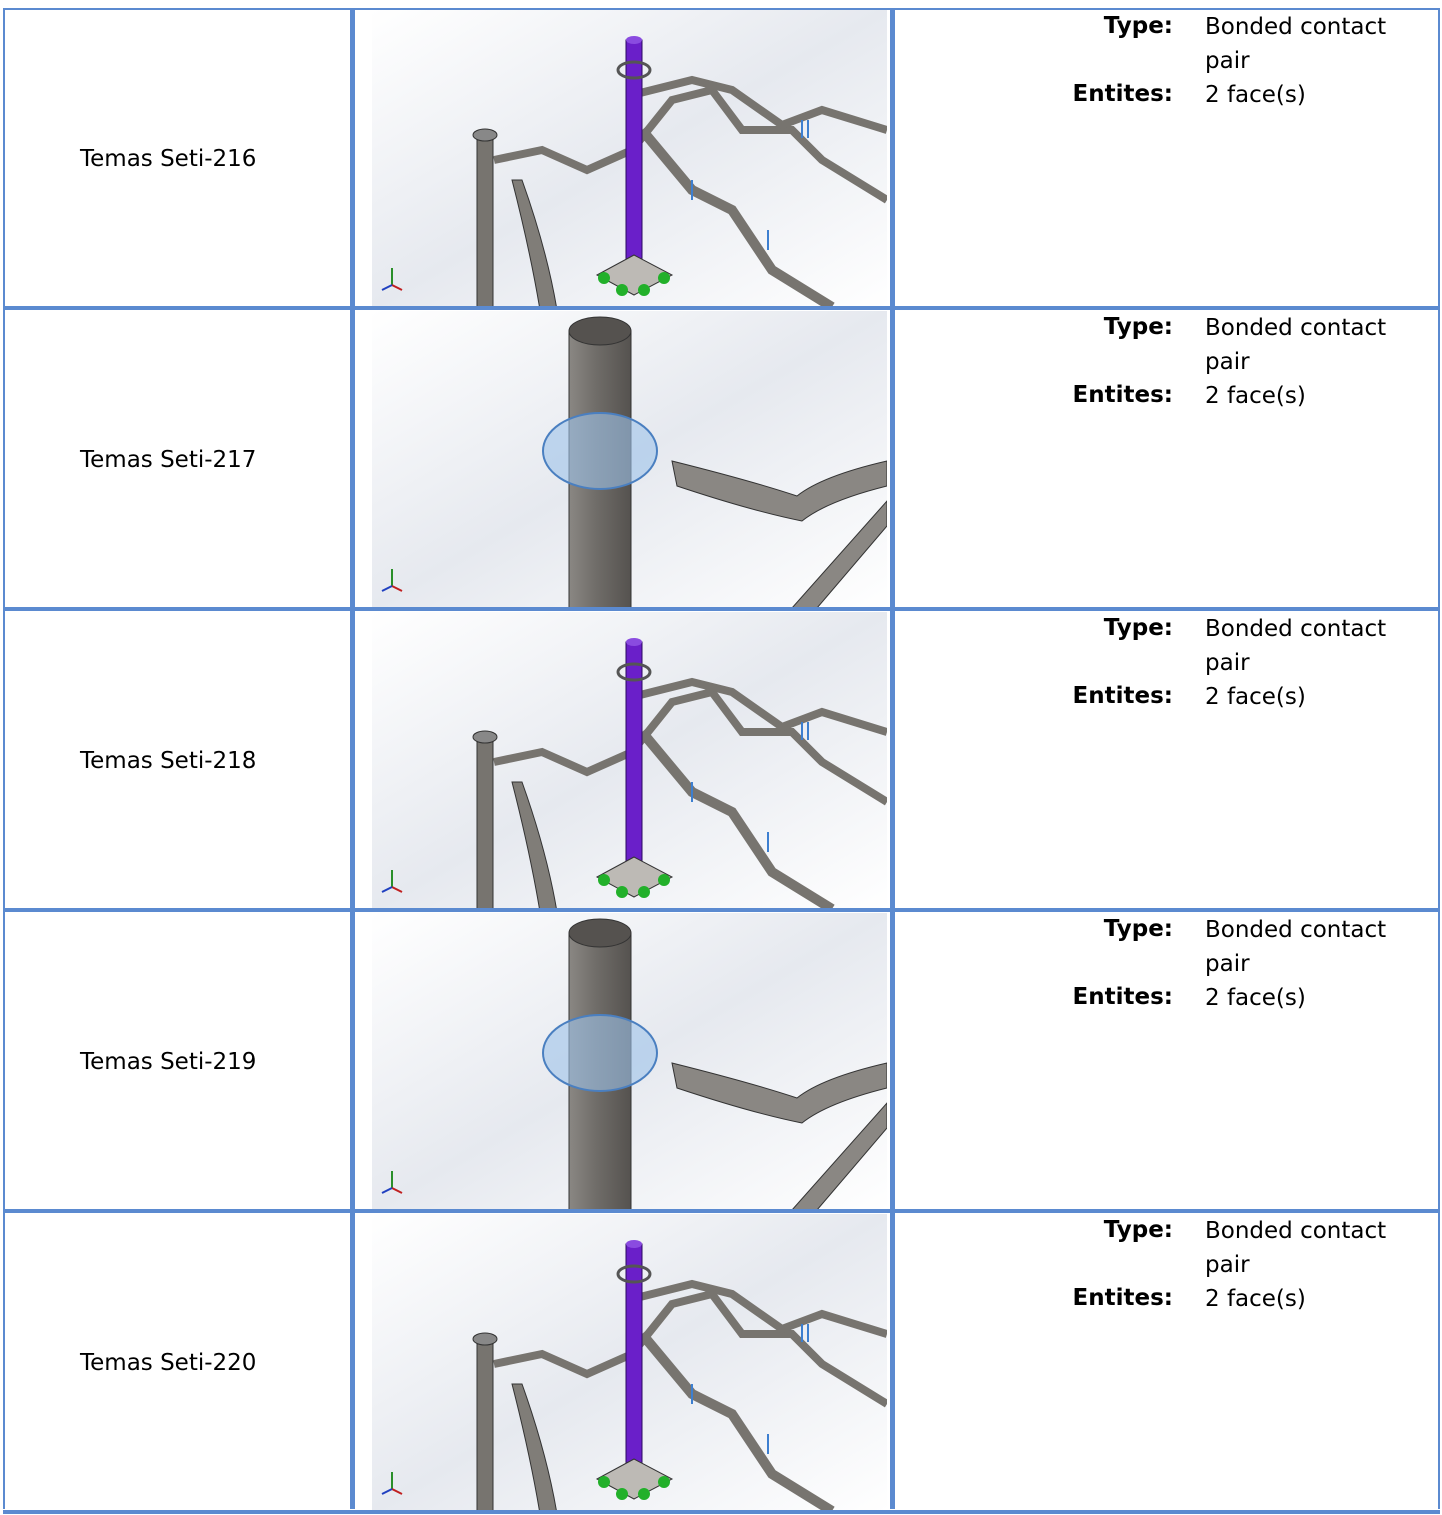  Describe the element at coordinates (168, 1362) in the screenshot. I see `contact-name: Temas Seti-220` at that location.